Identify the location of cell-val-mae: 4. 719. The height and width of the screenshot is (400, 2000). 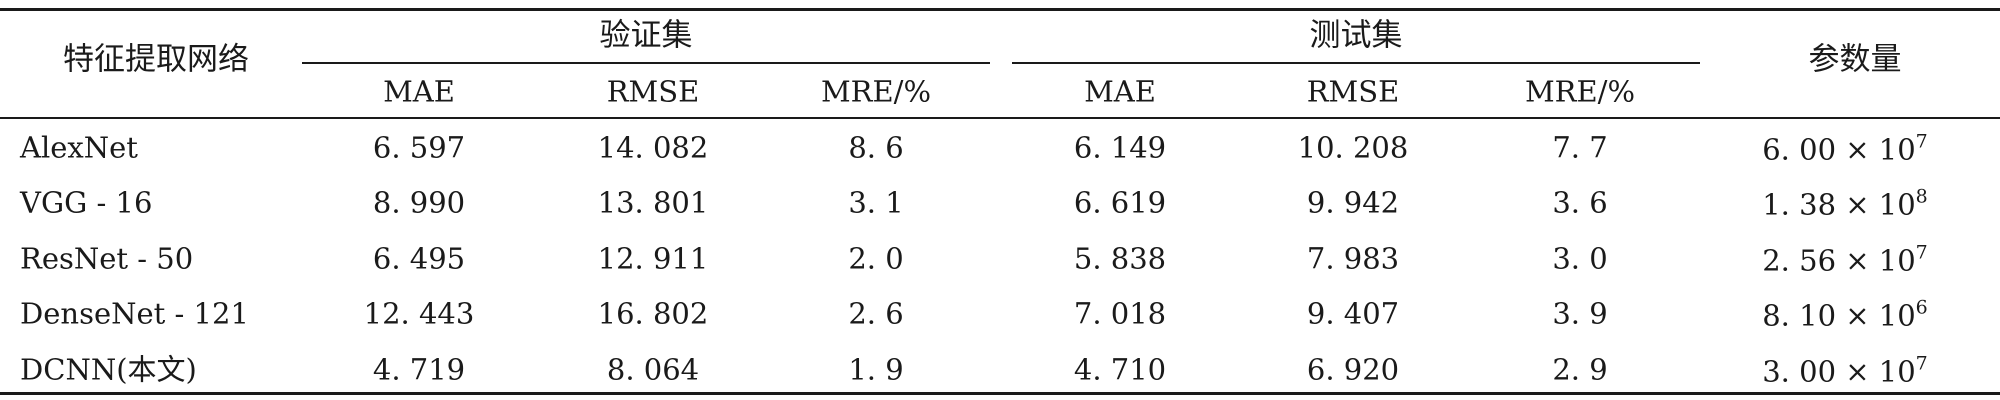
(419, 369).